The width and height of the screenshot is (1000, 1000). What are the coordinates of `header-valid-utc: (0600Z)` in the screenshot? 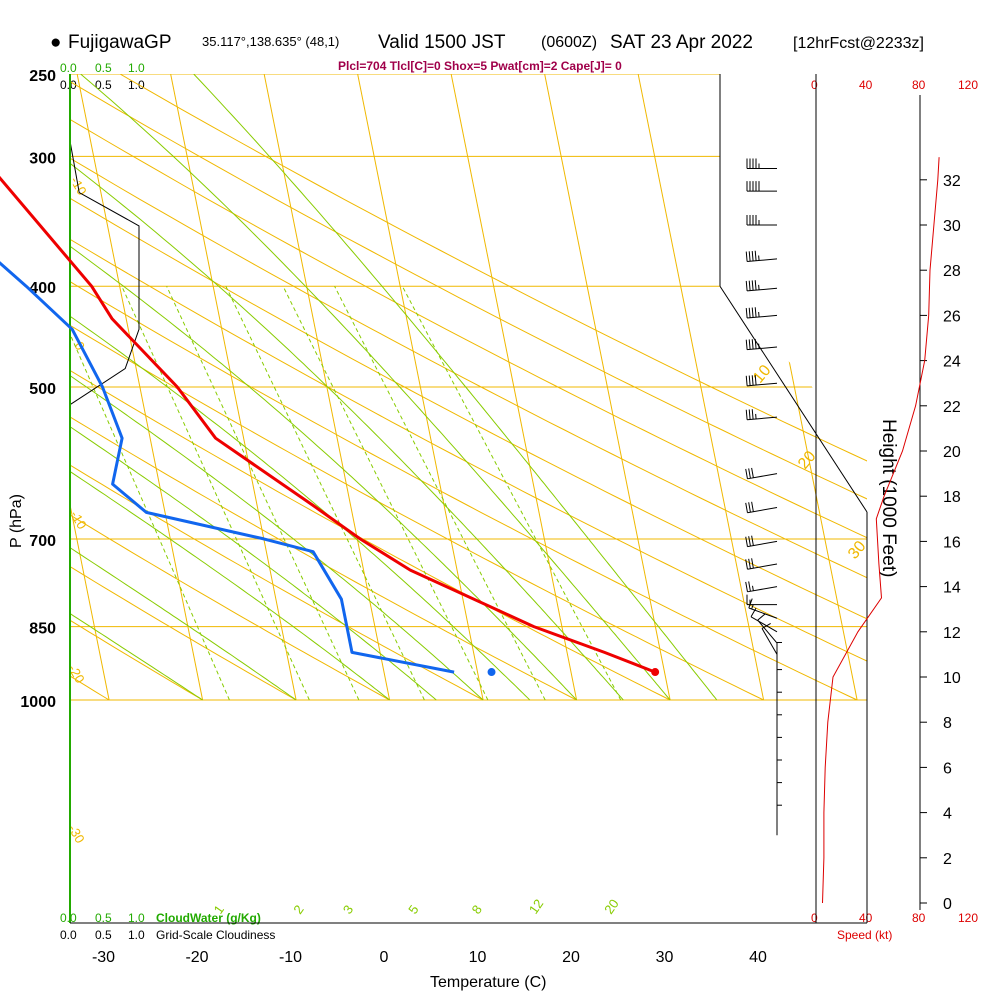 It's located at (569, 42).